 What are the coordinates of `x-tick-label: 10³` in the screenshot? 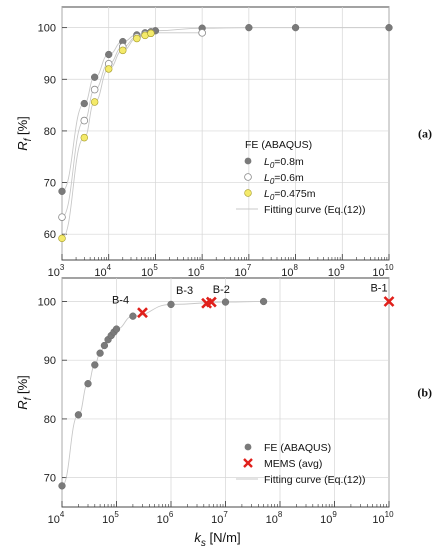 It's located at (56, 271).